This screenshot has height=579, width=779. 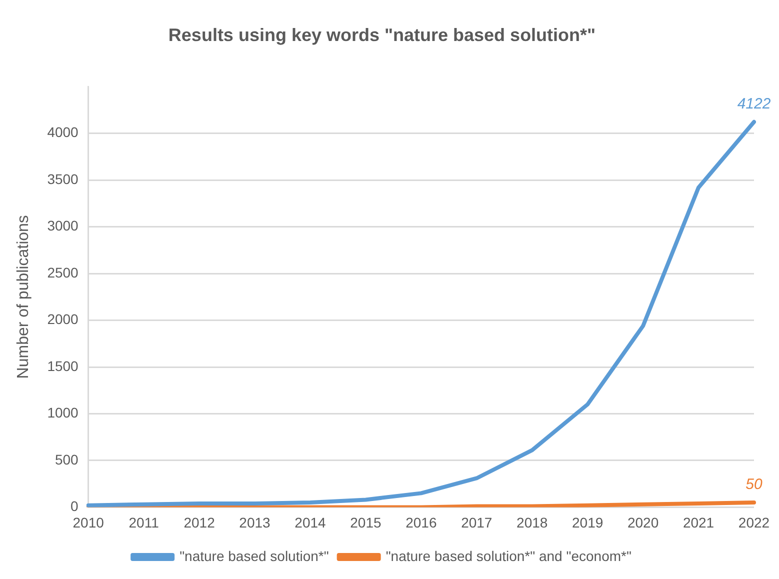 I want to click on x-tick-label: 2017, so click(x=476, y=522).